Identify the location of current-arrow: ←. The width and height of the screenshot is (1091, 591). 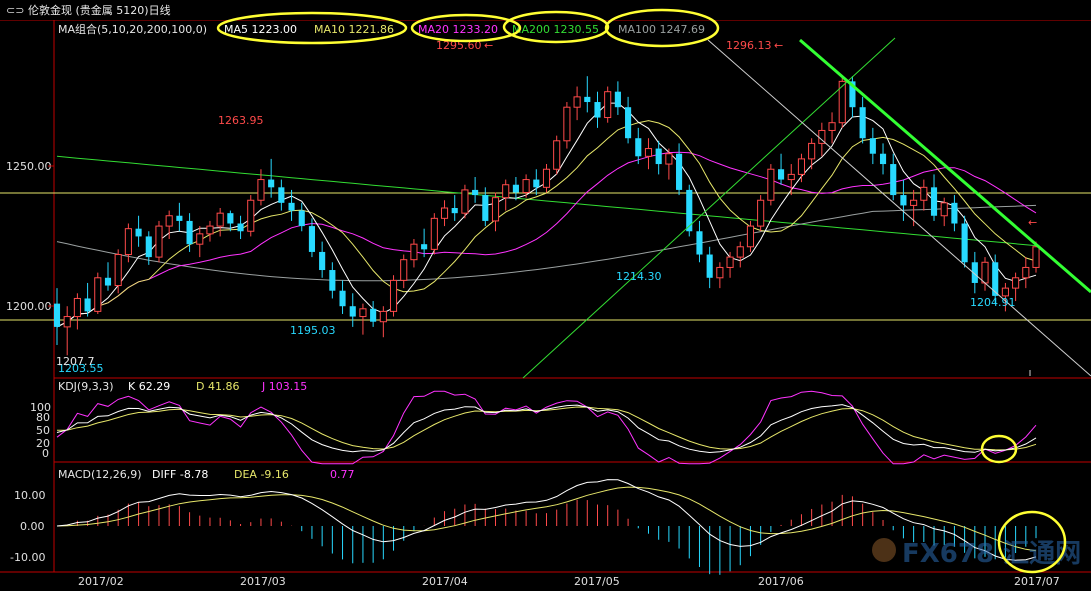
(1032, 222).